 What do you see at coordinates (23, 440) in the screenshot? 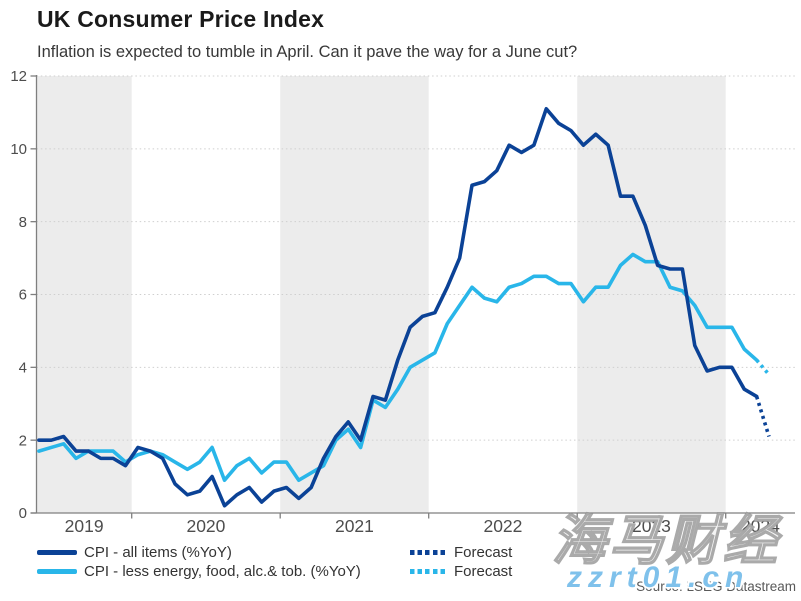
I see `y-tick-label-2: 2` at bounding box center [23, 440].